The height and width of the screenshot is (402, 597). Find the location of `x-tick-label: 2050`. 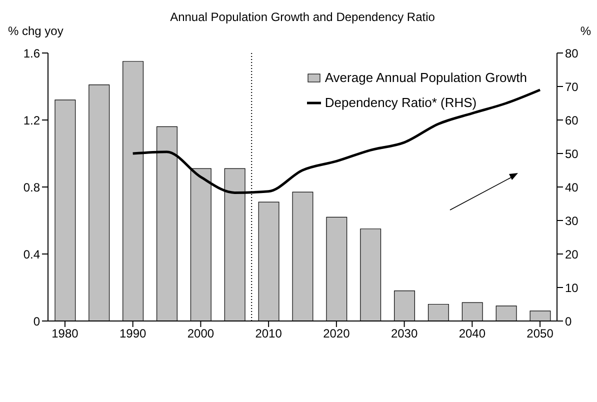

x-tick-label: 2050 is located at coordinates (540, 333).